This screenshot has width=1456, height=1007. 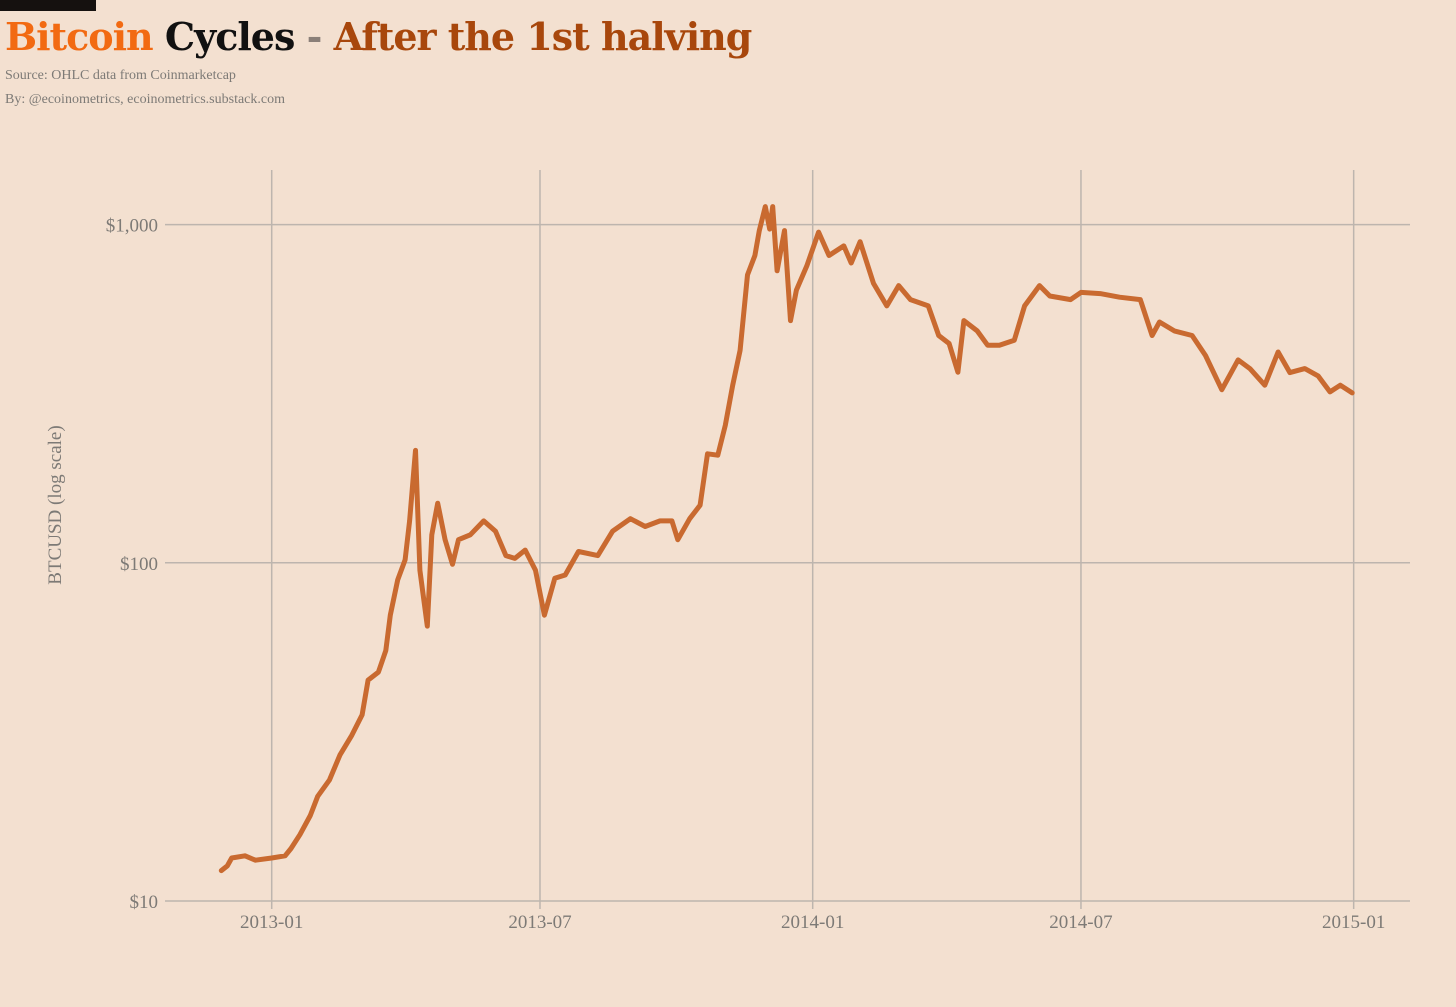 I want to click on y-tick-label: $1,000, so click(x=132, y=226).